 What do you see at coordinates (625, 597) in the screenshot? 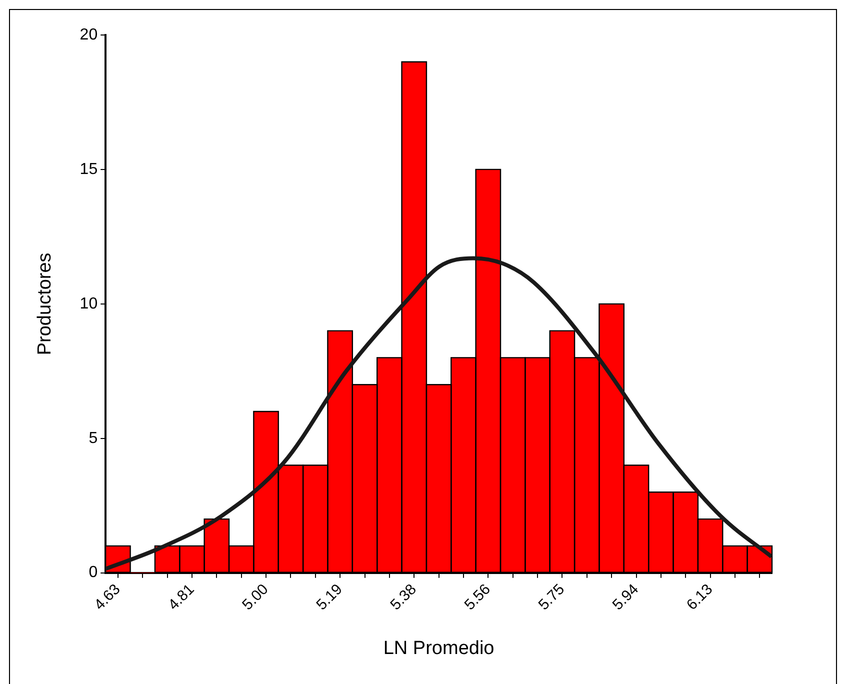
I see `x-tick-label: 5.94` at bounding box center [625, 597].